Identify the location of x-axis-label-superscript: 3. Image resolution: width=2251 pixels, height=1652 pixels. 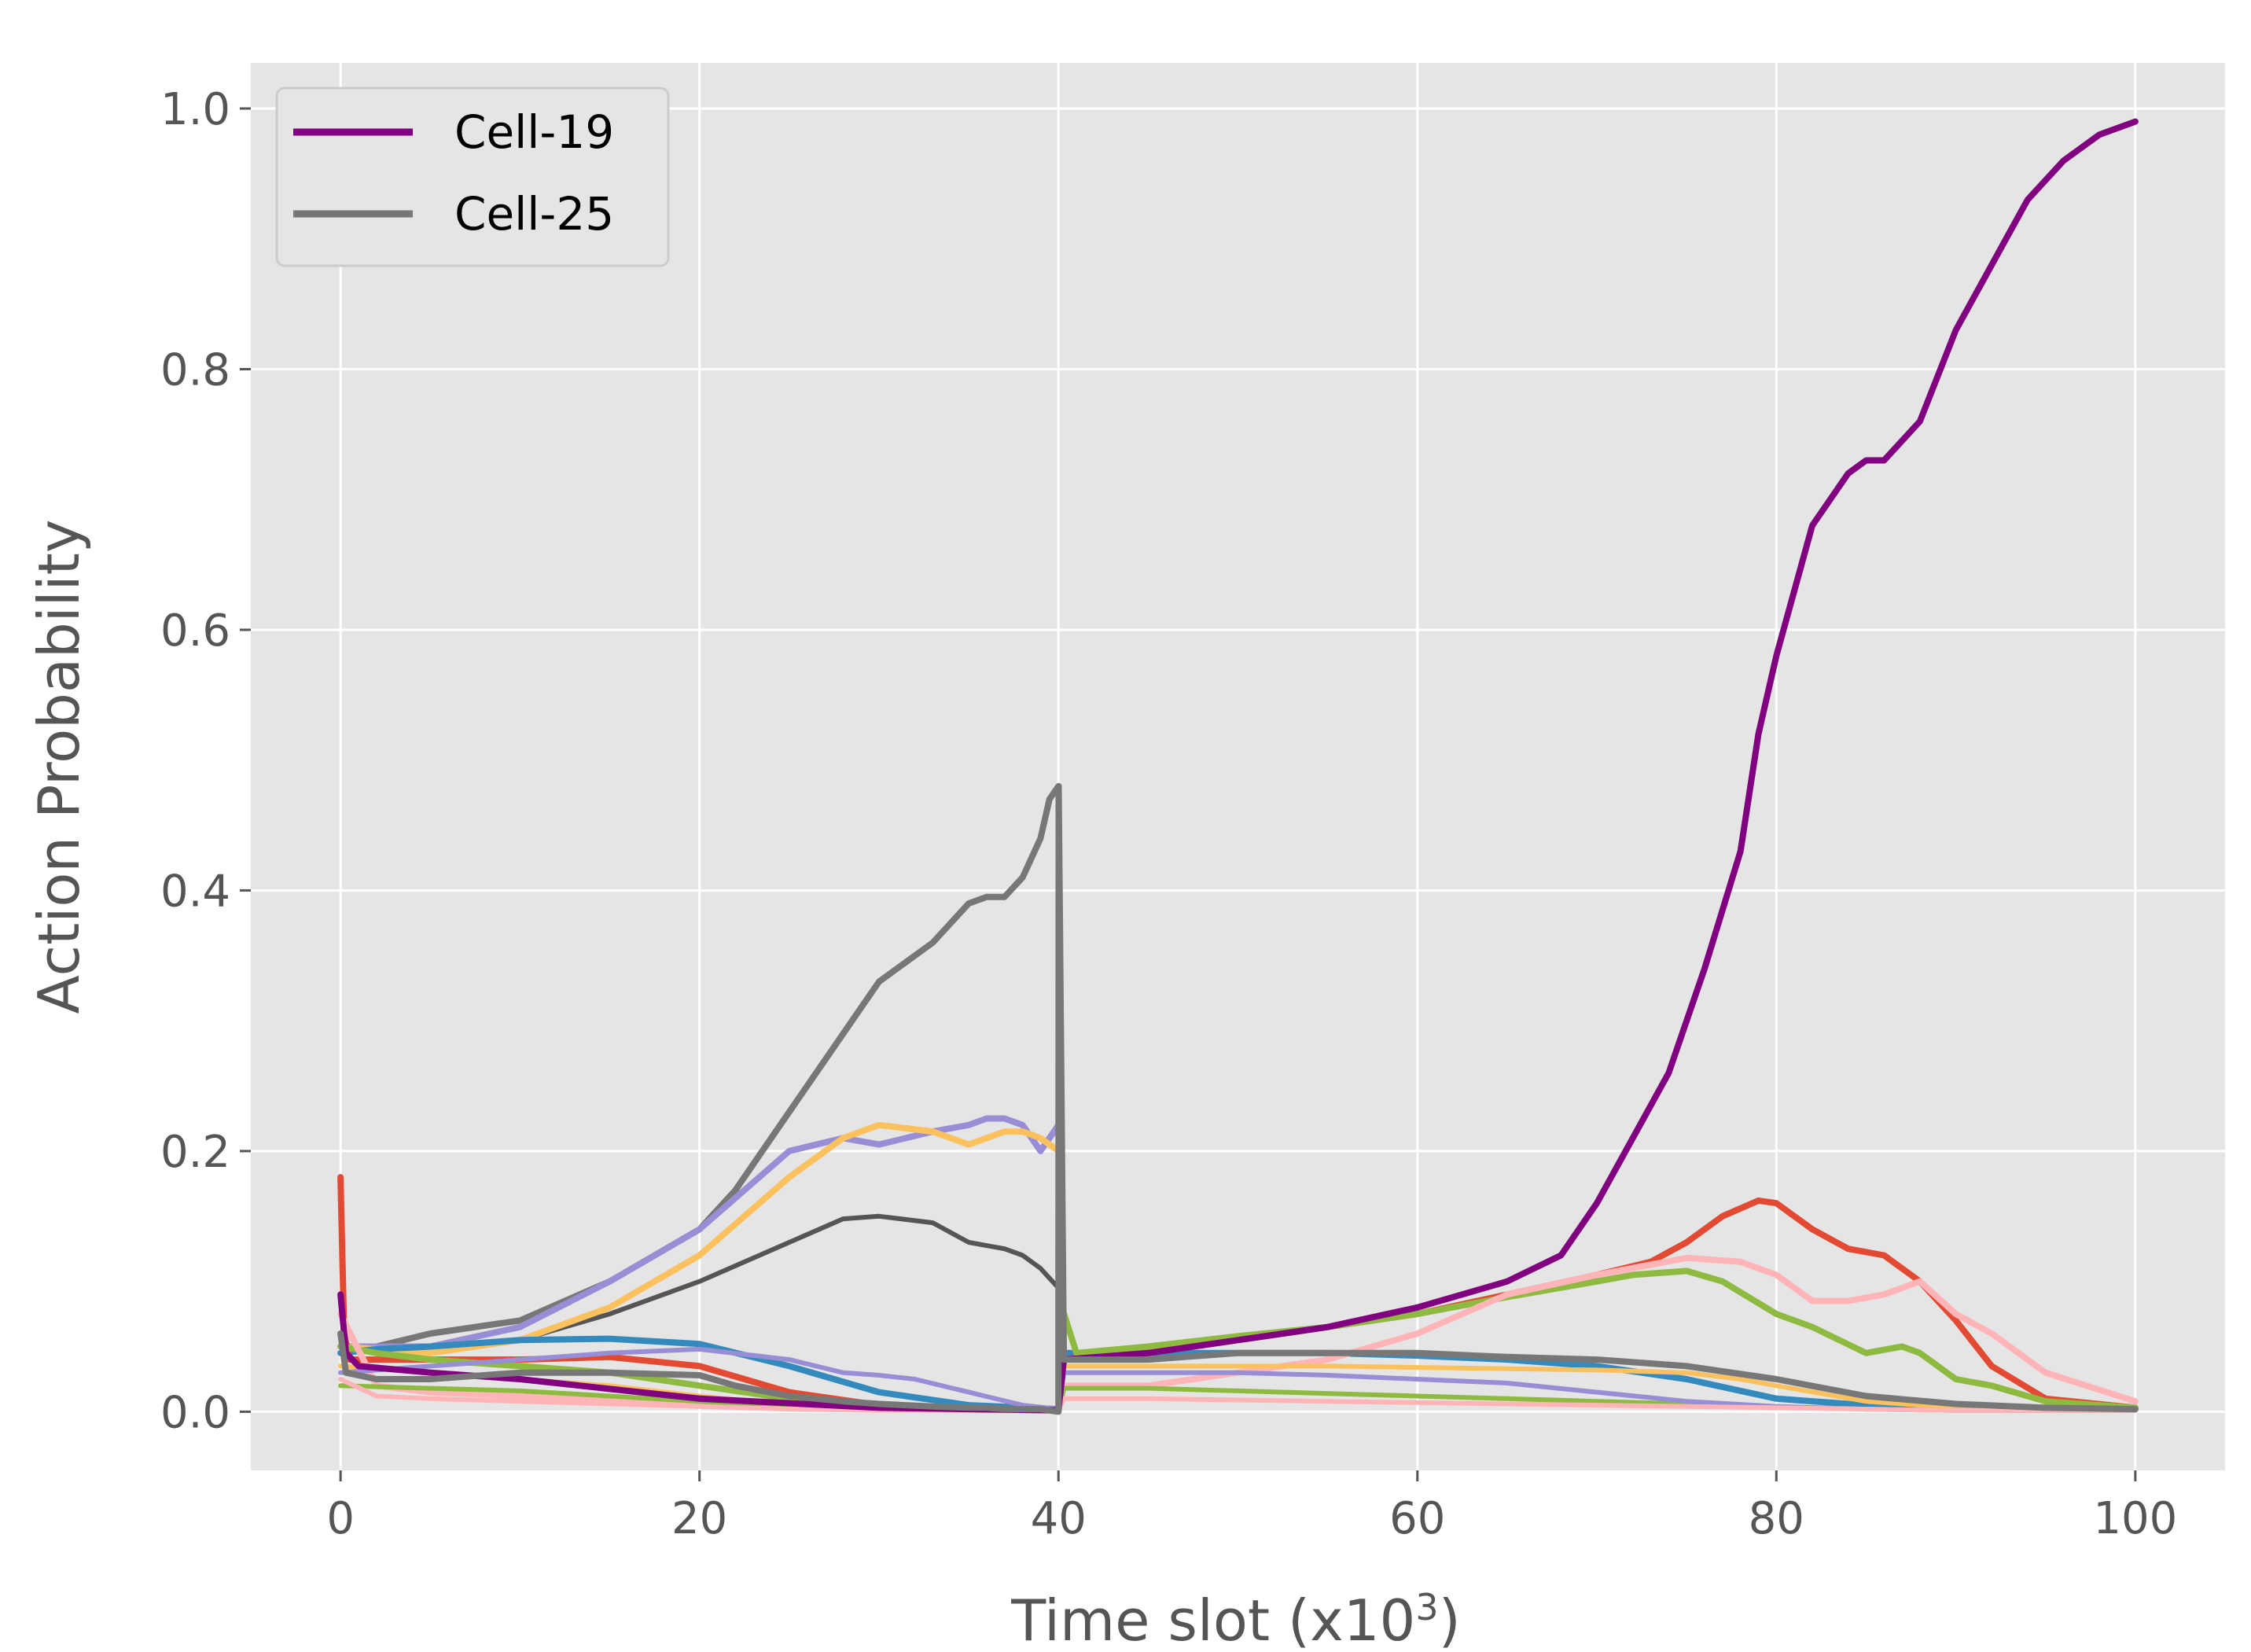
(1427, 1607).